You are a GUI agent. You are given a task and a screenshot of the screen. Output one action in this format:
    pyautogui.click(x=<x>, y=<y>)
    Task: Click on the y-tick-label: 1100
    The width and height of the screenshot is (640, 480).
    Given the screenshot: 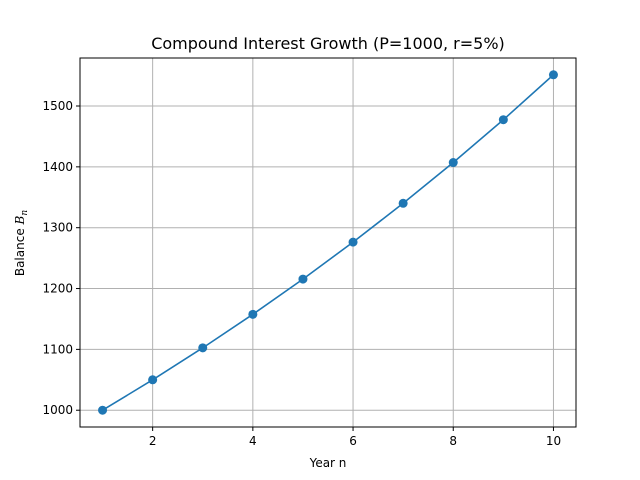 What is the action you would take?
    pyautogui.click(x=57, y=349)
    